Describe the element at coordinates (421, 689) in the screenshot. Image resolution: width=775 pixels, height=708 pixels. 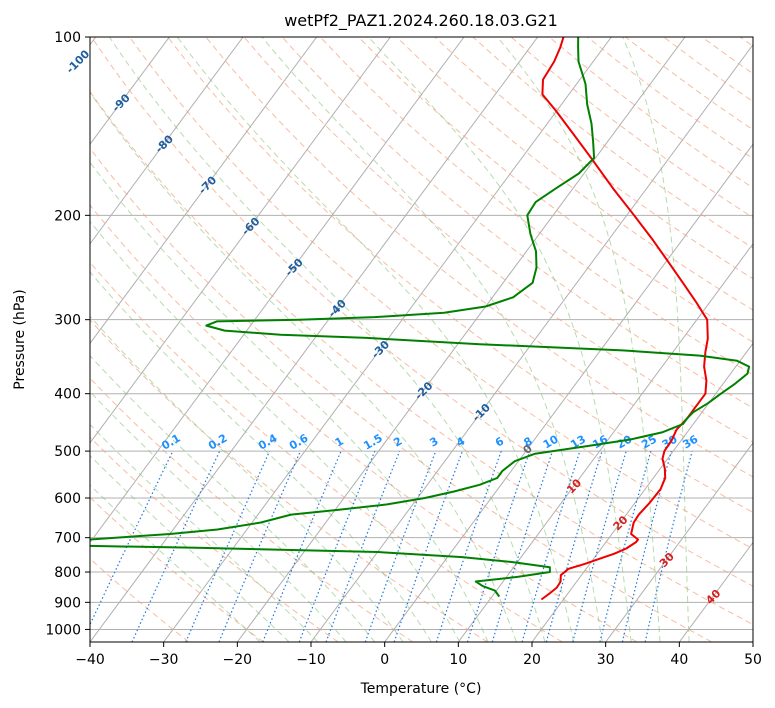
I see `x-axis-label: Temperature (°C)` at that location.